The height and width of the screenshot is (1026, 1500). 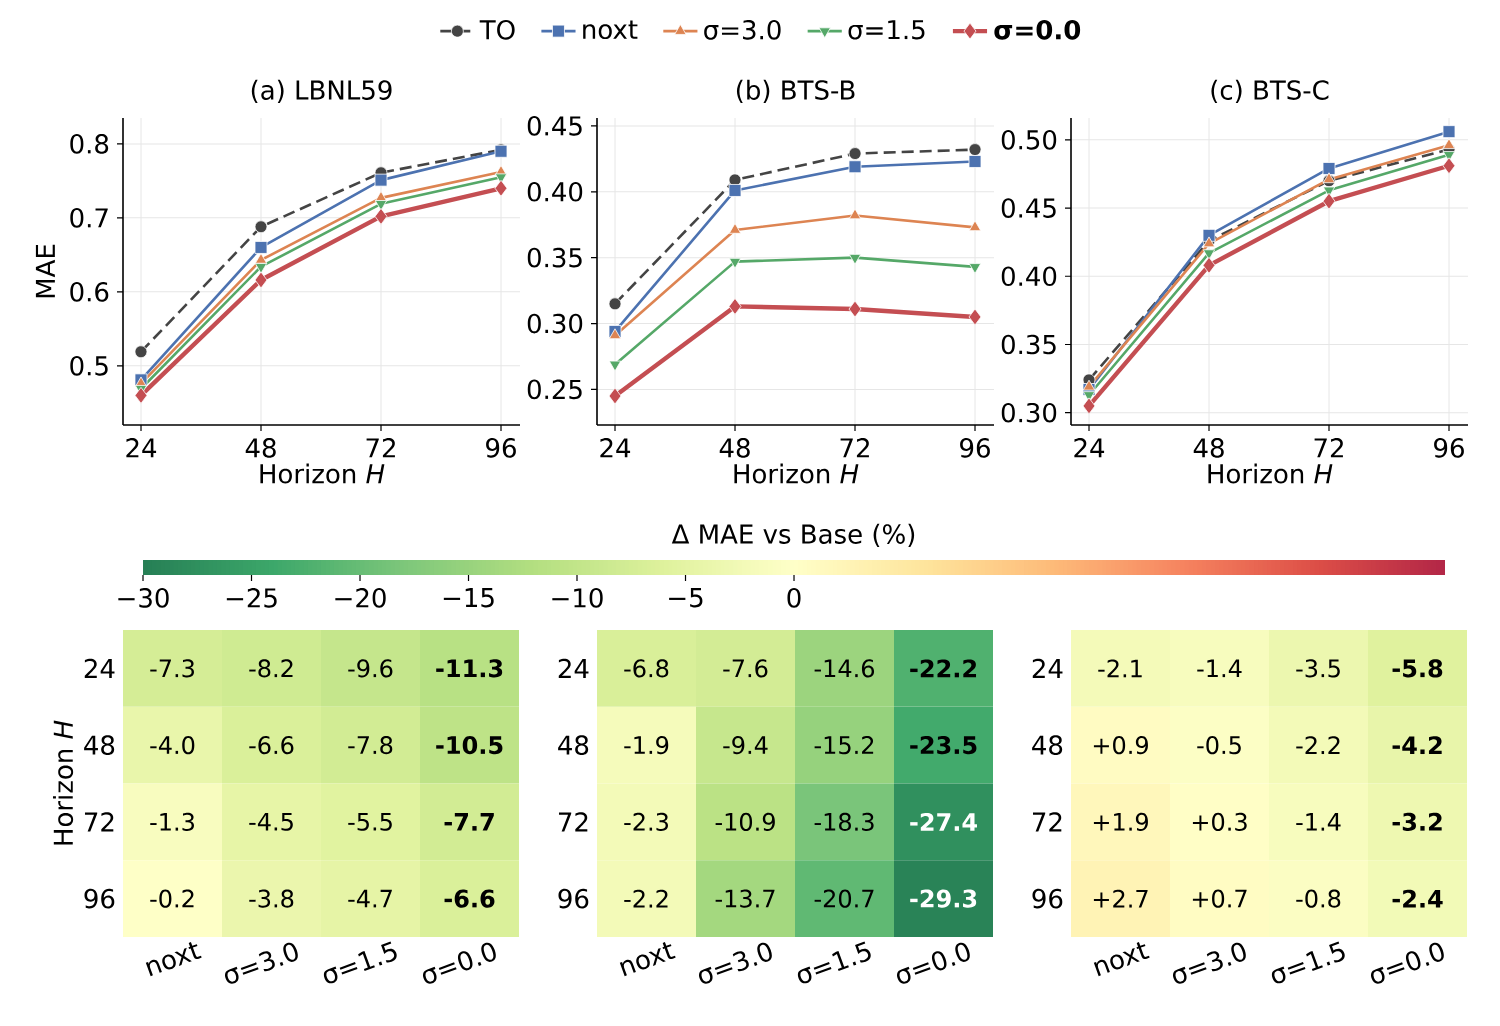 What do you see at coordinates (1029, 140) in the screenshot?
I see `y-tick-label: 0.50` at bounding box center [1029, 140].